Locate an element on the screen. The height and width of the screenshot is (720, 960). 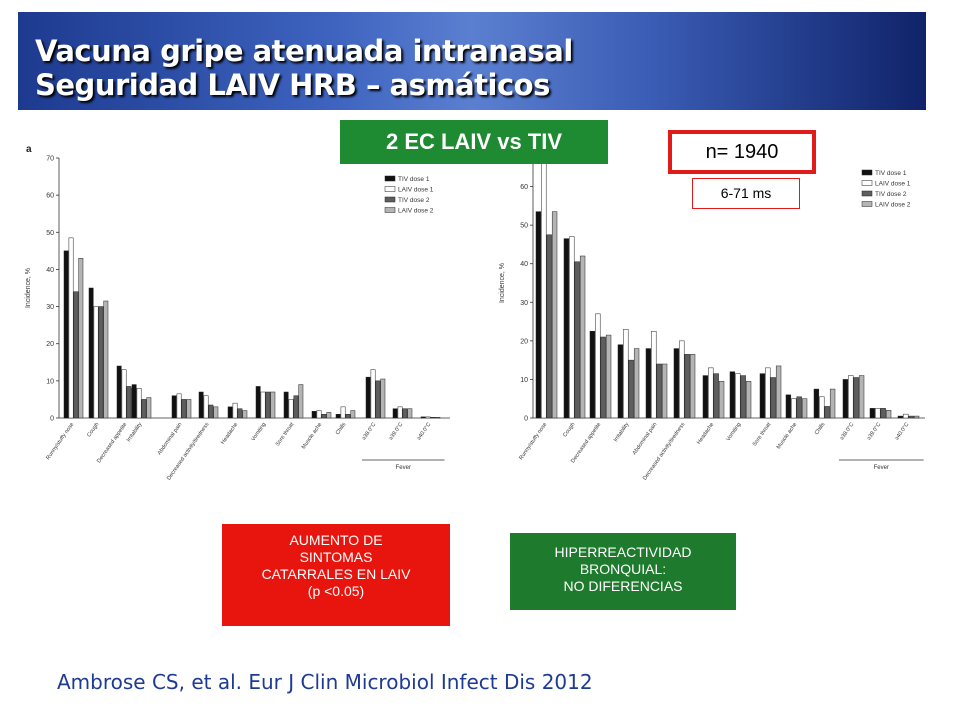
category-label: ≥38.0°C is located at coordinates (369, 432).